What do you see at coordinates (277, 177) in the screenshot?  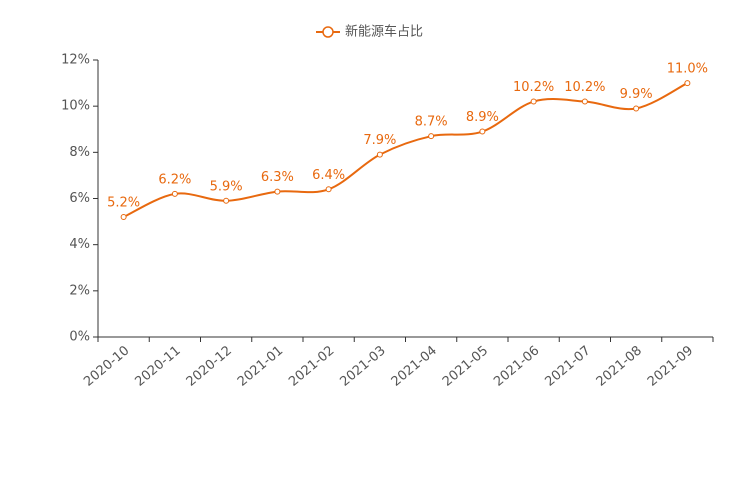 I see `value-label: 6.3%` at bounding box center [277, 177].